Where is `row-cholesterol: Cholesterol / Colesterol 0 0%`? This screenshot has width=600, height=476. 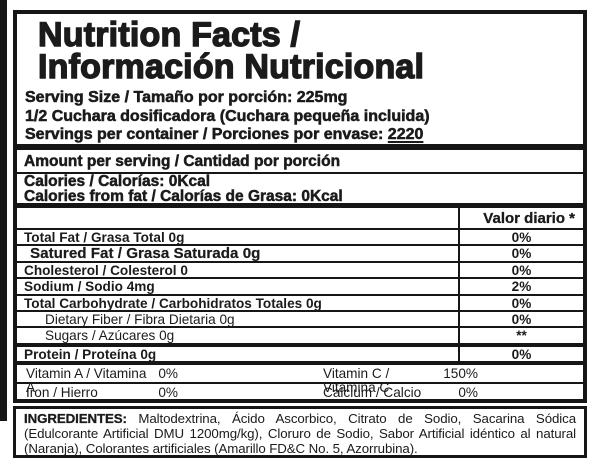 row-cholesterol: Cholesterol / Colesterol 0 0% is located at coordinates (300, 271).